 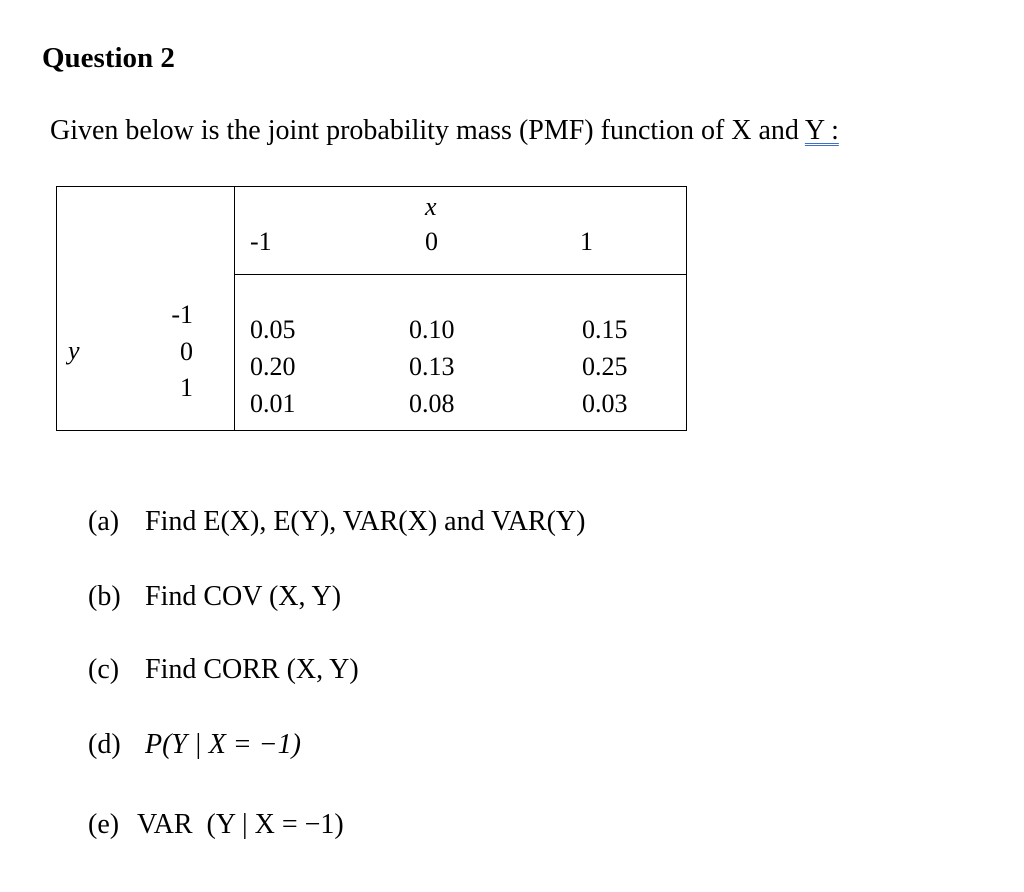 What do you see at coordinates (186, 387) in the screenshot?
I see `row-header: 1` at bounding box center [186, 387].